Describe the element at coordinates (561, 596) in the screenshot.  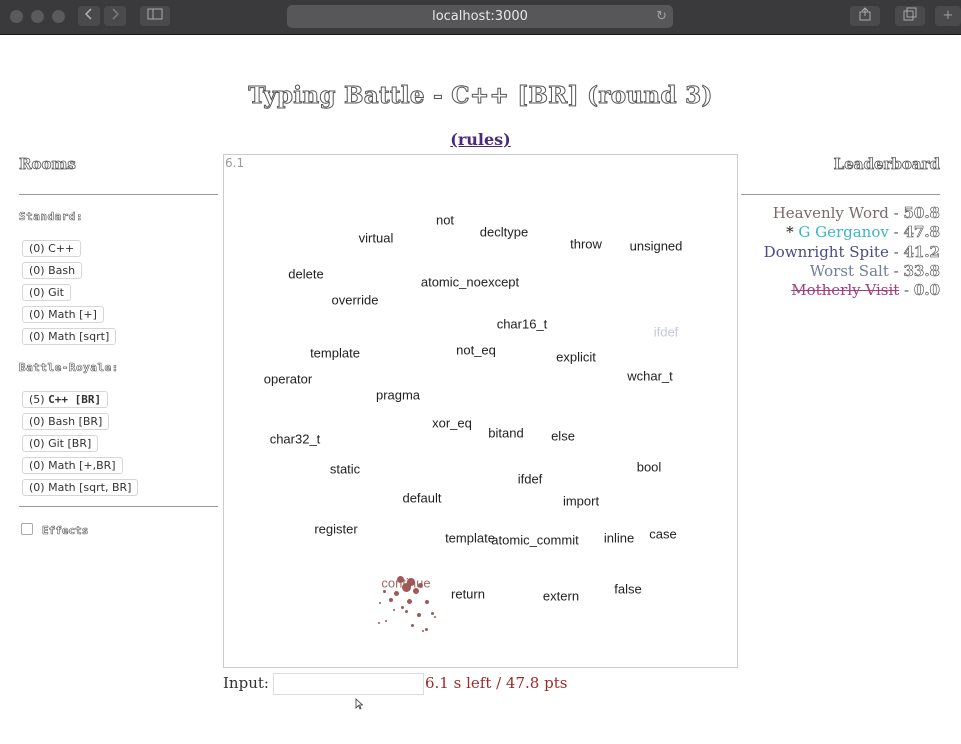
I see `falling-word: extern` at that location.